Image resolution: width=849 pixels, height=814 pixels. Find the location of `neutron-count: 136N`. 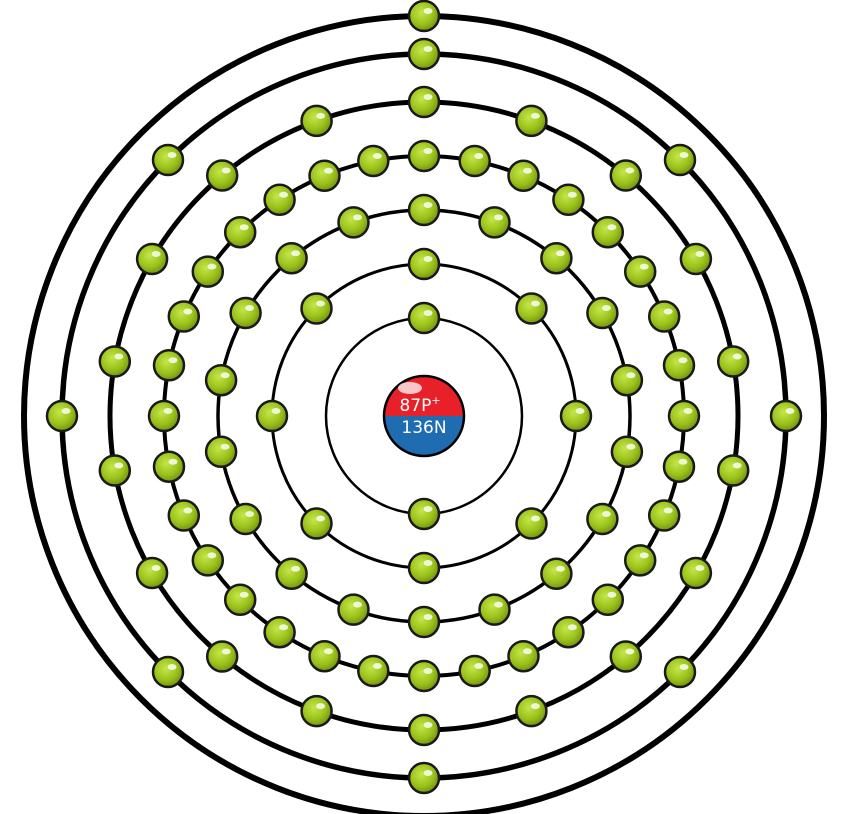

neutron-count: 136N is located at coordinates (423, 428).